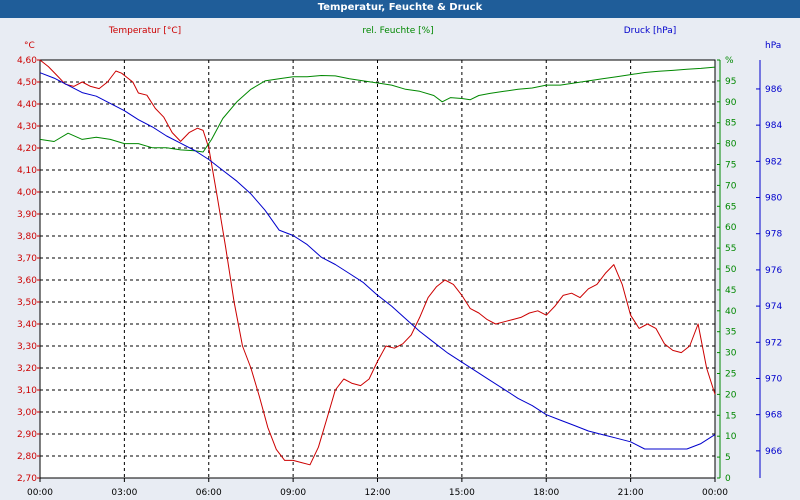 The image size is (800, 500). What do you see at coordinates (27, 347) in the screenshot?
I see `temperature-tick-label: 3,30` at bounding box center [27, 347].